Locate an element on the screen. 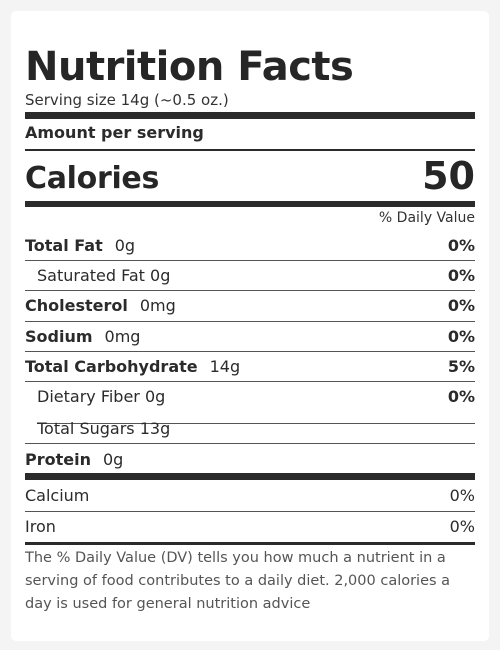 The image size is (500, 650). mineral-name: Iron is located at coordinates (40, 526).